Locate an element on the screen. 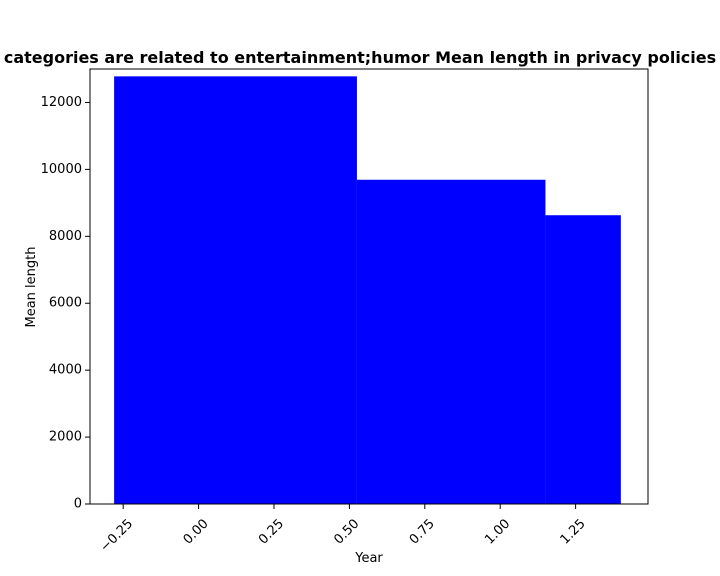  x-tick-label: 0.50 is located at coordinates (346, 531).